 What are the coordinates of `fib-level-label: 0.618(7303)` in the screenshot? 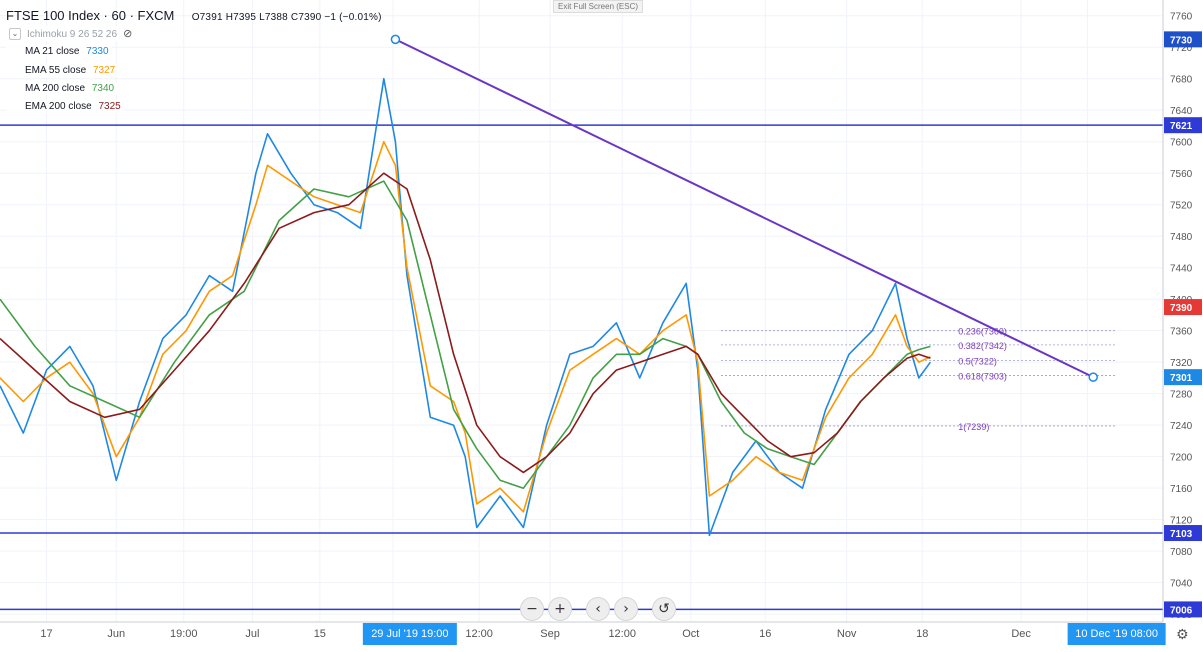 It's located at (982, 377).